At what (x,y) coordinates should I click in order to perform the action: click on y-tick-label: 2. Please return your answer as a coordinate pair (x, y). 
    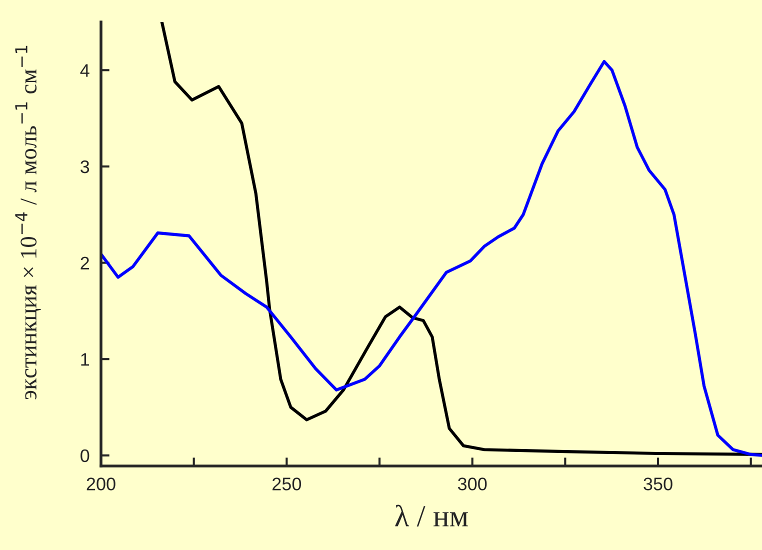
    Looking at the image, I should click on (84, 263).